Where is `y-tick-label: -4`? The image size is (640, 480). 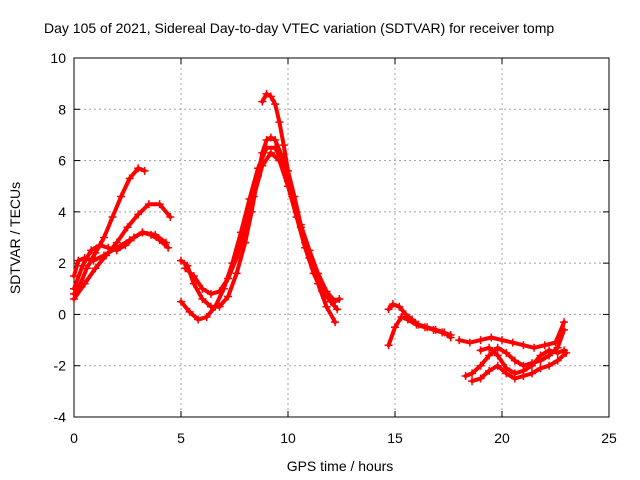 y-tick-label: -4 is located at coordinates (60, 417).